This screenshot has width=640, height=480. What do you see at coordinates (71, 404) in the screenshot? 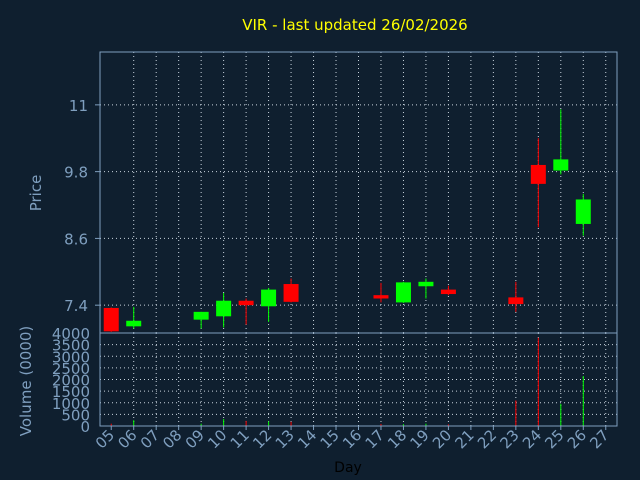
I see `volume-tick-label: 1000` at bounding box center [71, 404].